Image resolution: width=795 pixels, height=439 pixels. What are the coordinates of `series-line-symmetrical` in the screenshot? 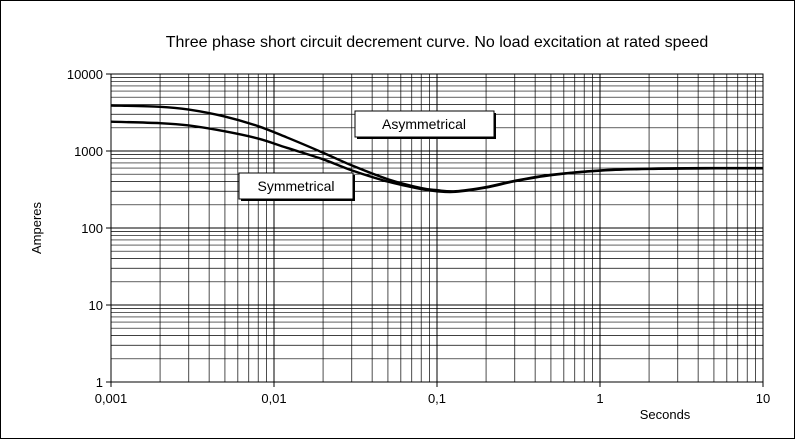 It's located at (437, 157).